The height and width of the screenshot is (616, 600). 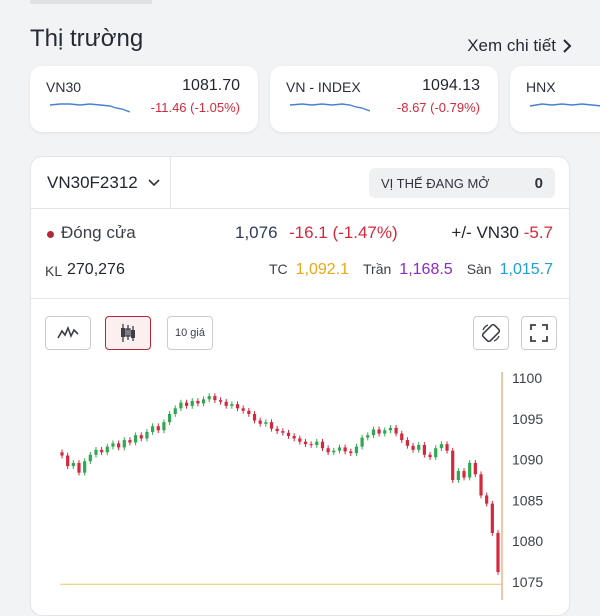 I want to click on top-tab-indicator, so click(x=91, y=2).